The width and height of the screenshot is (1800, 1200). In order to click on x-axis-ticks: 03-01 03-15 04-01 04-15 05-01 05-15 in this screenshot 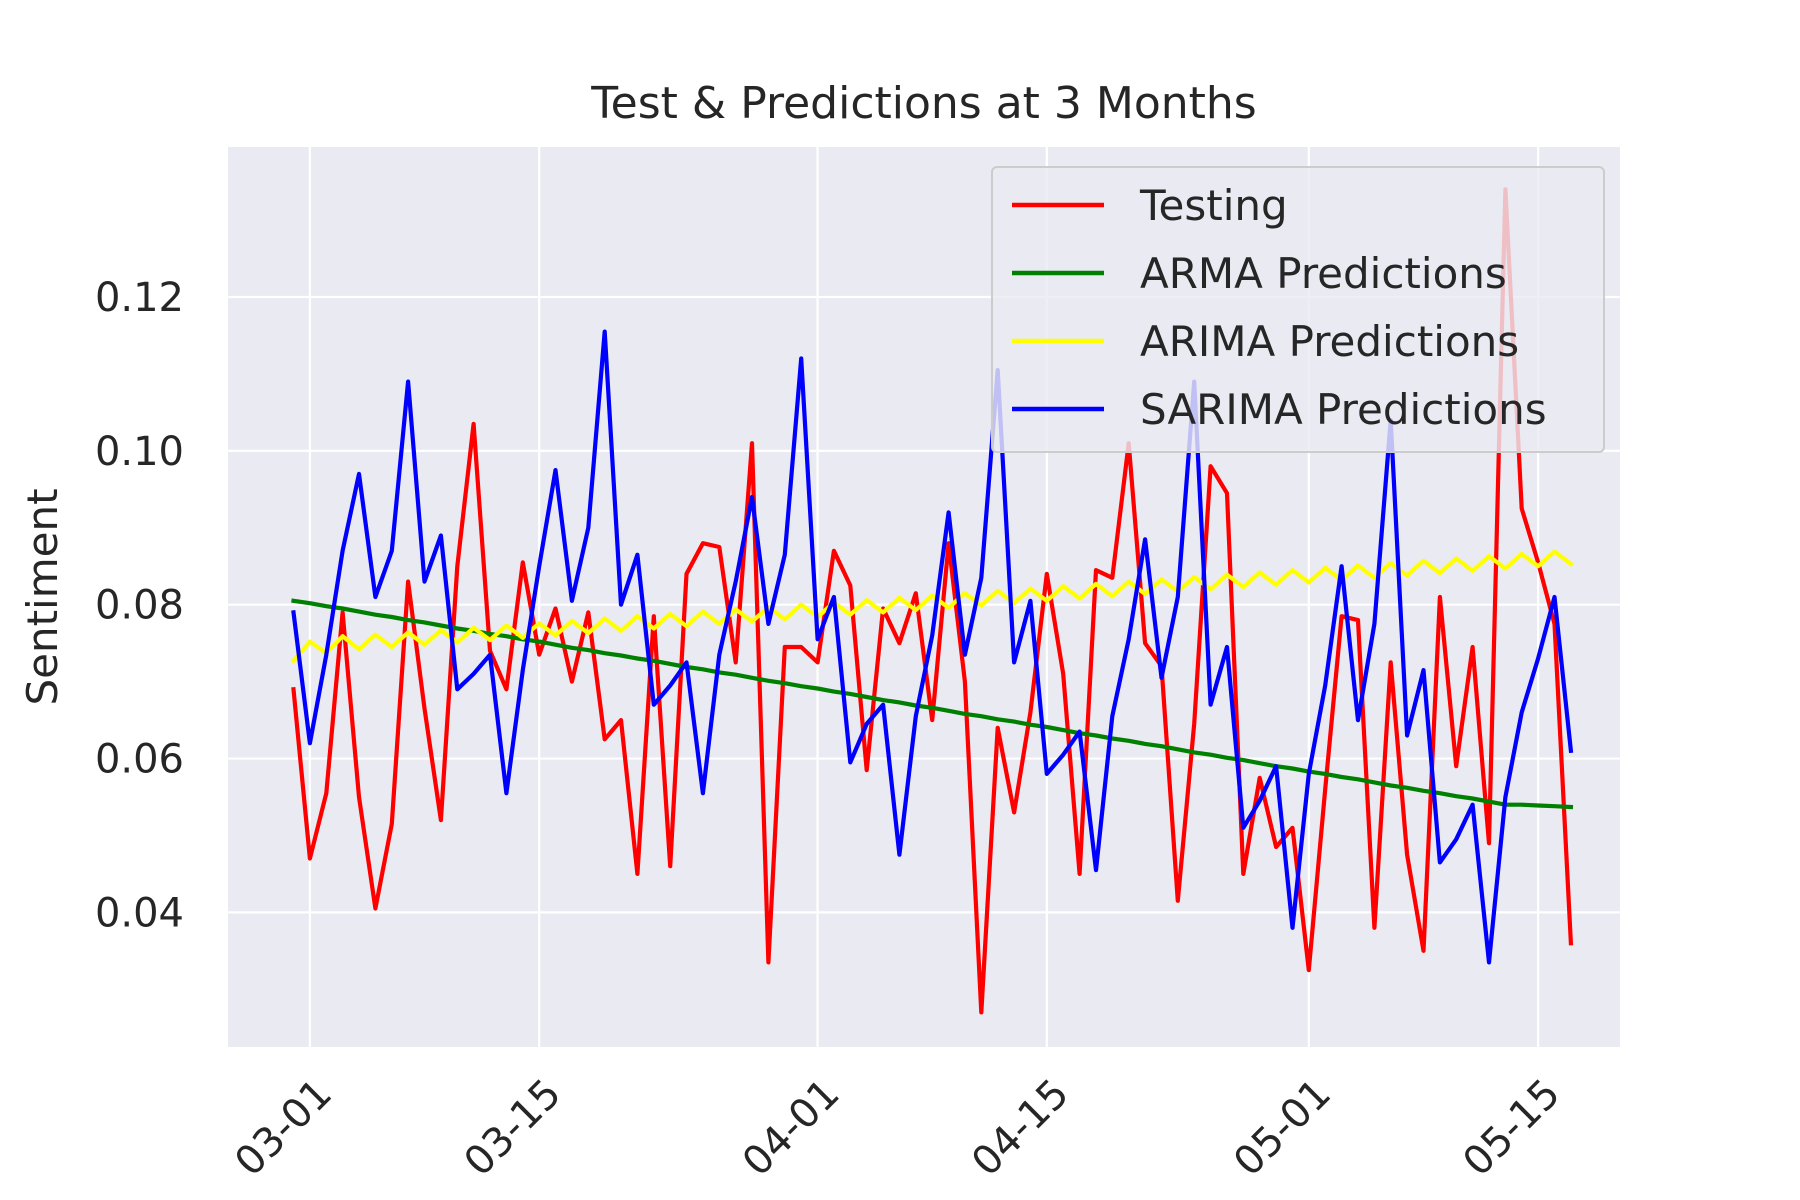, I will do `click(897, 1128)`.